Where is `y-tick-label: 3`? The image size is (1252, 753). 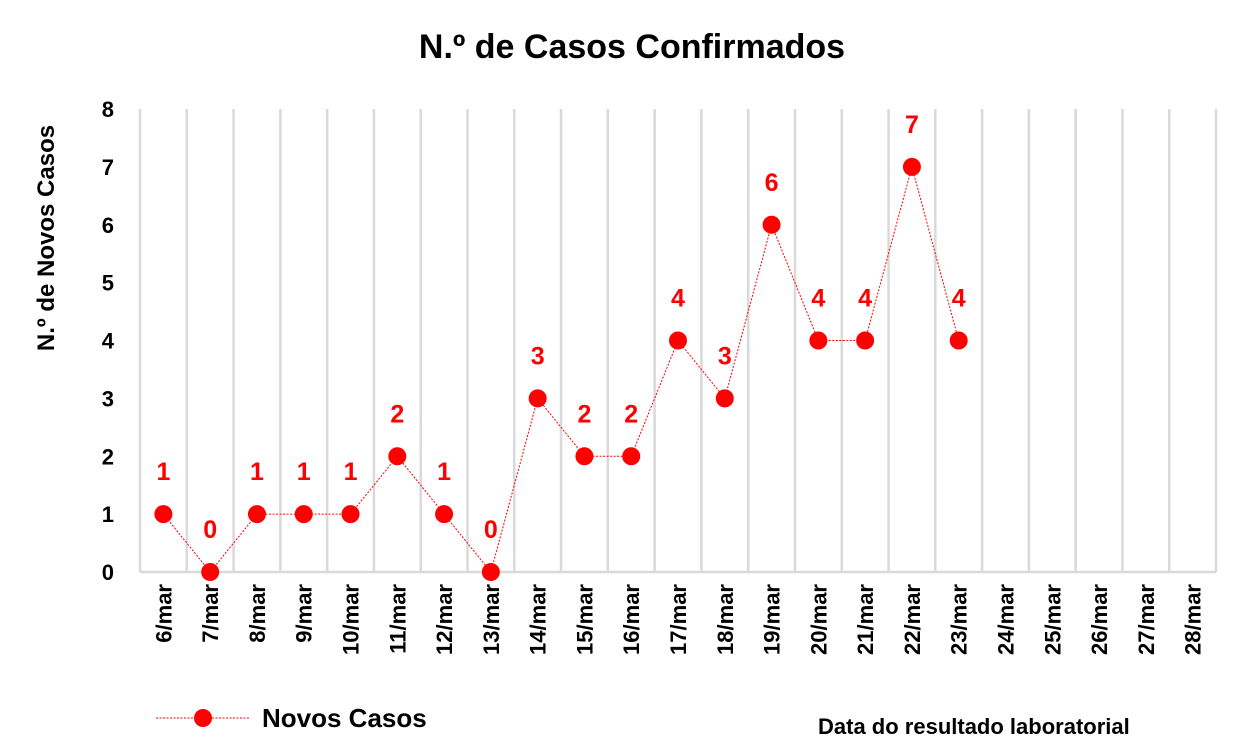 y-tick-label: 3 is located at coordinates (108, 398).